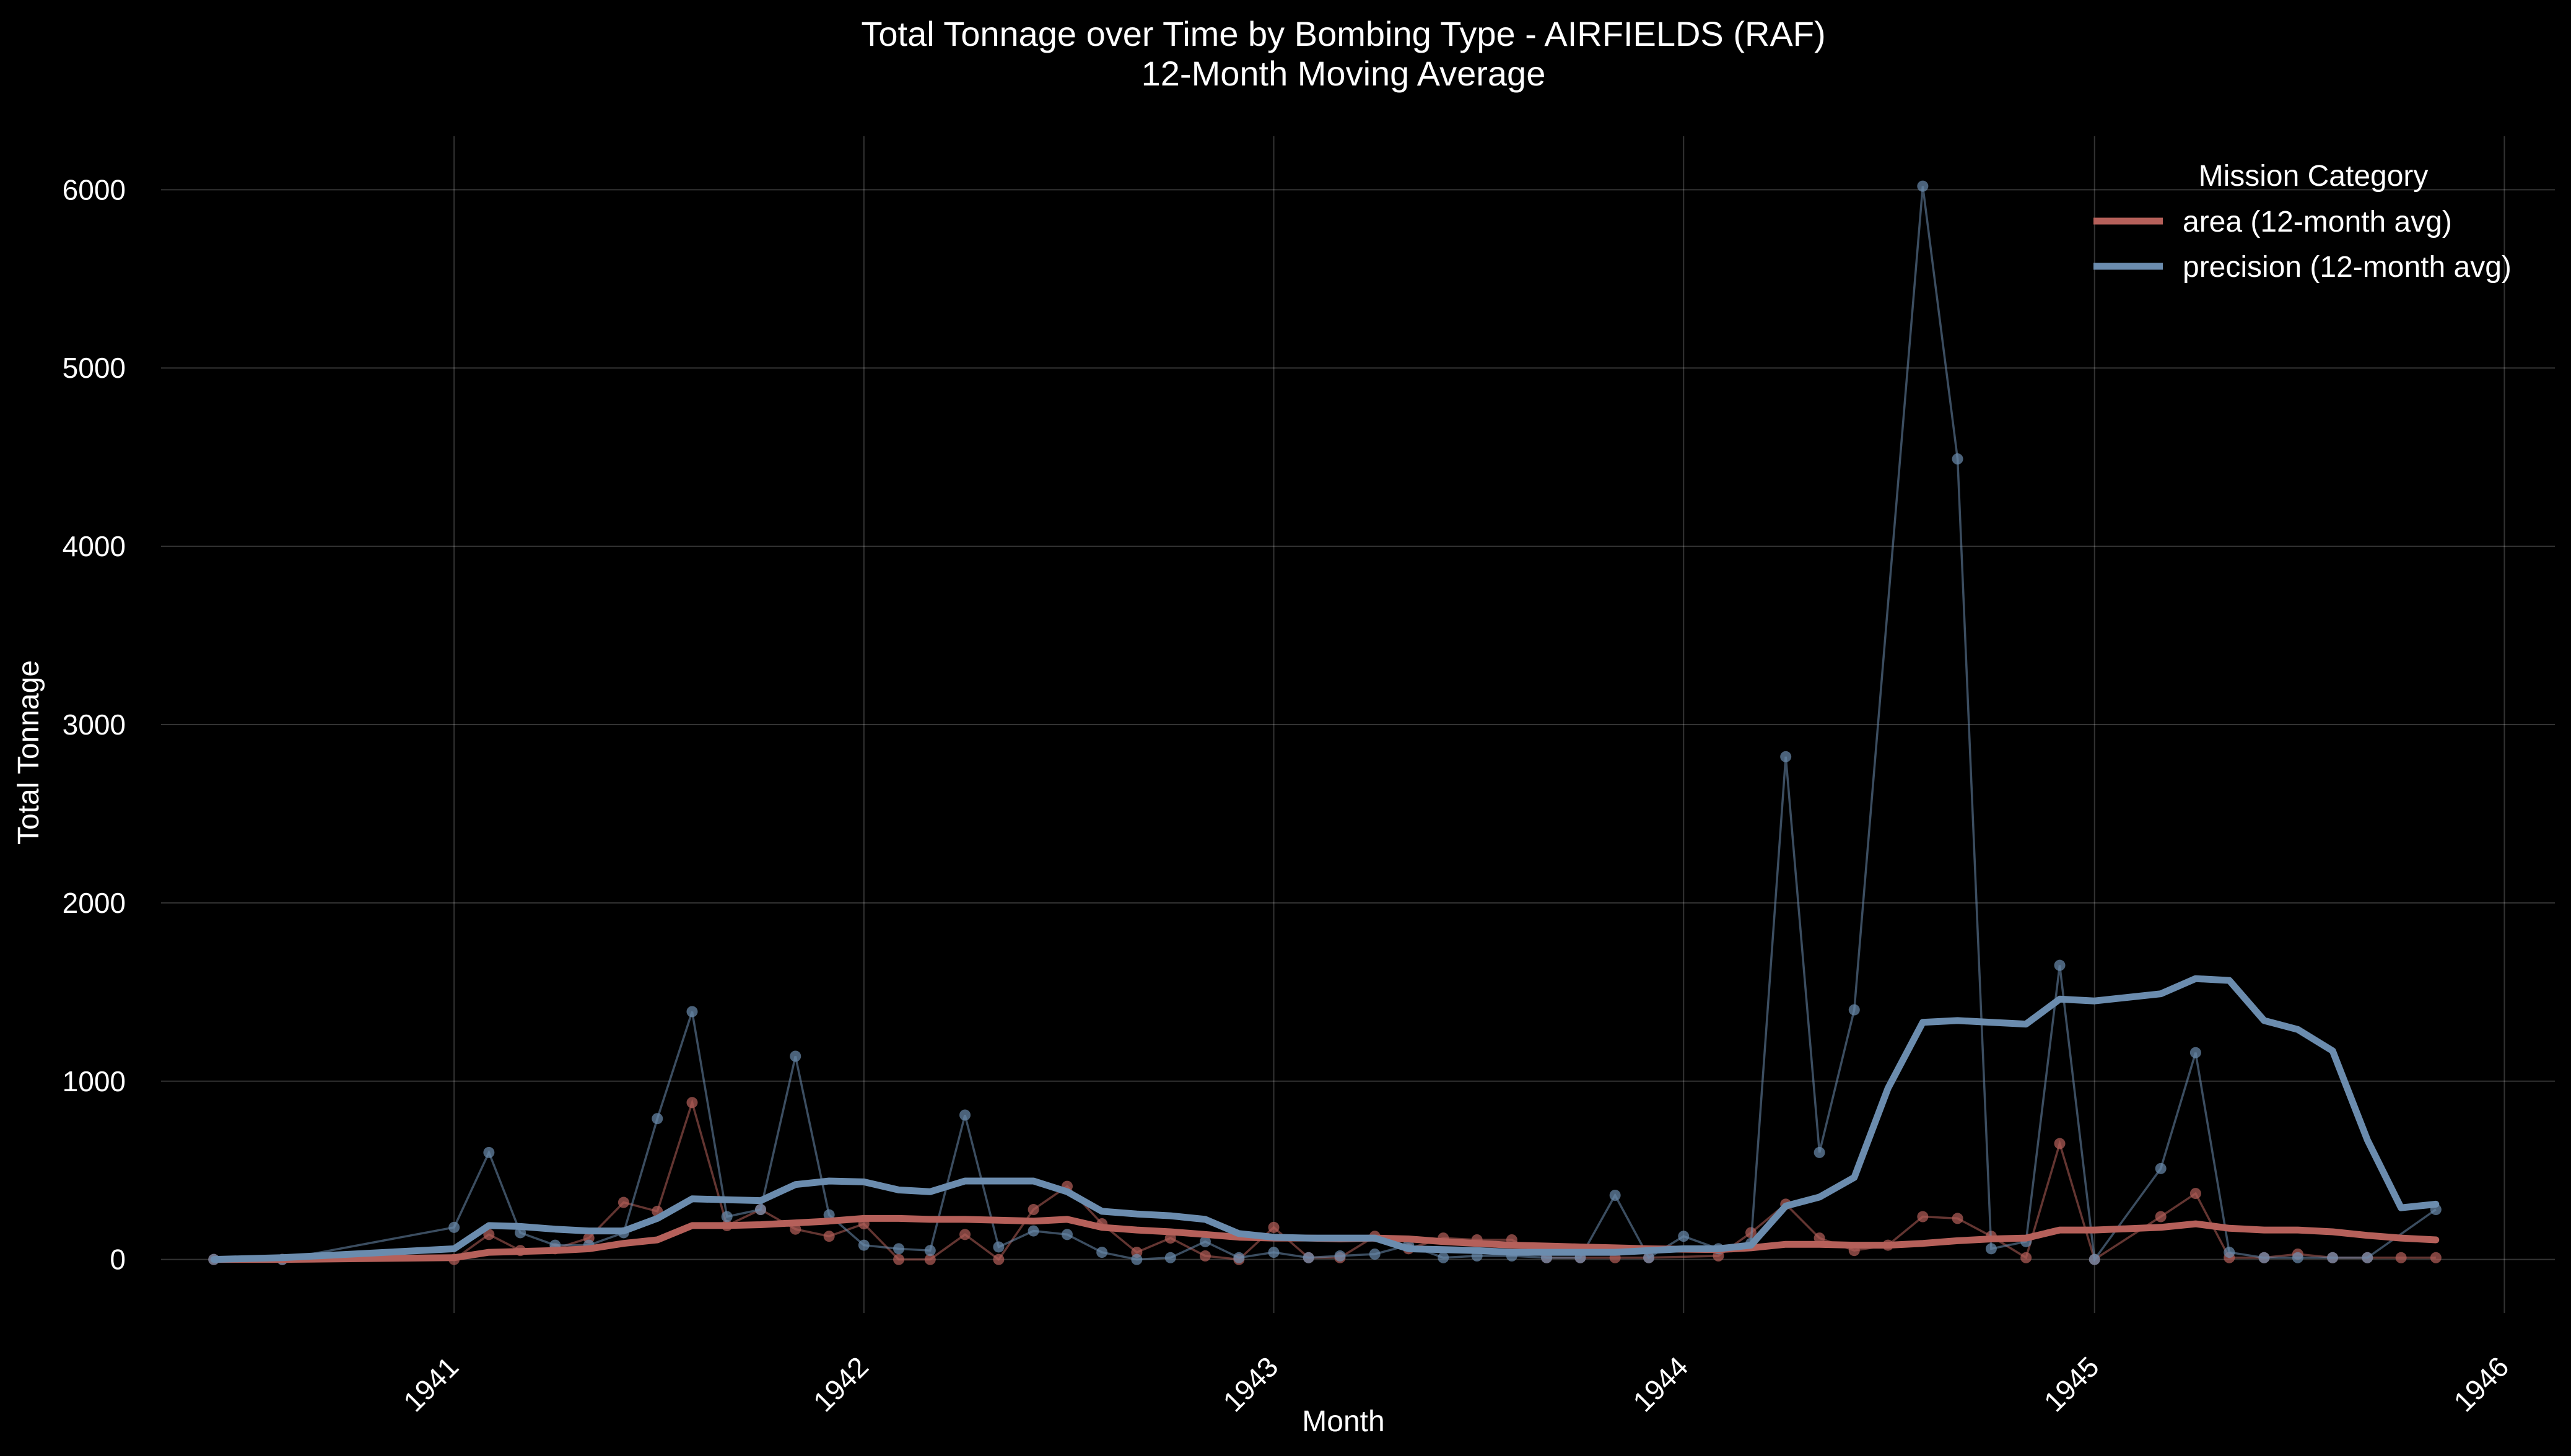 The image size is (2571, 1456). What do you see at coordinates (118, 1260) in the screenshot?
I see `y-tick-label: 0` at bounding box center [118, 1260].